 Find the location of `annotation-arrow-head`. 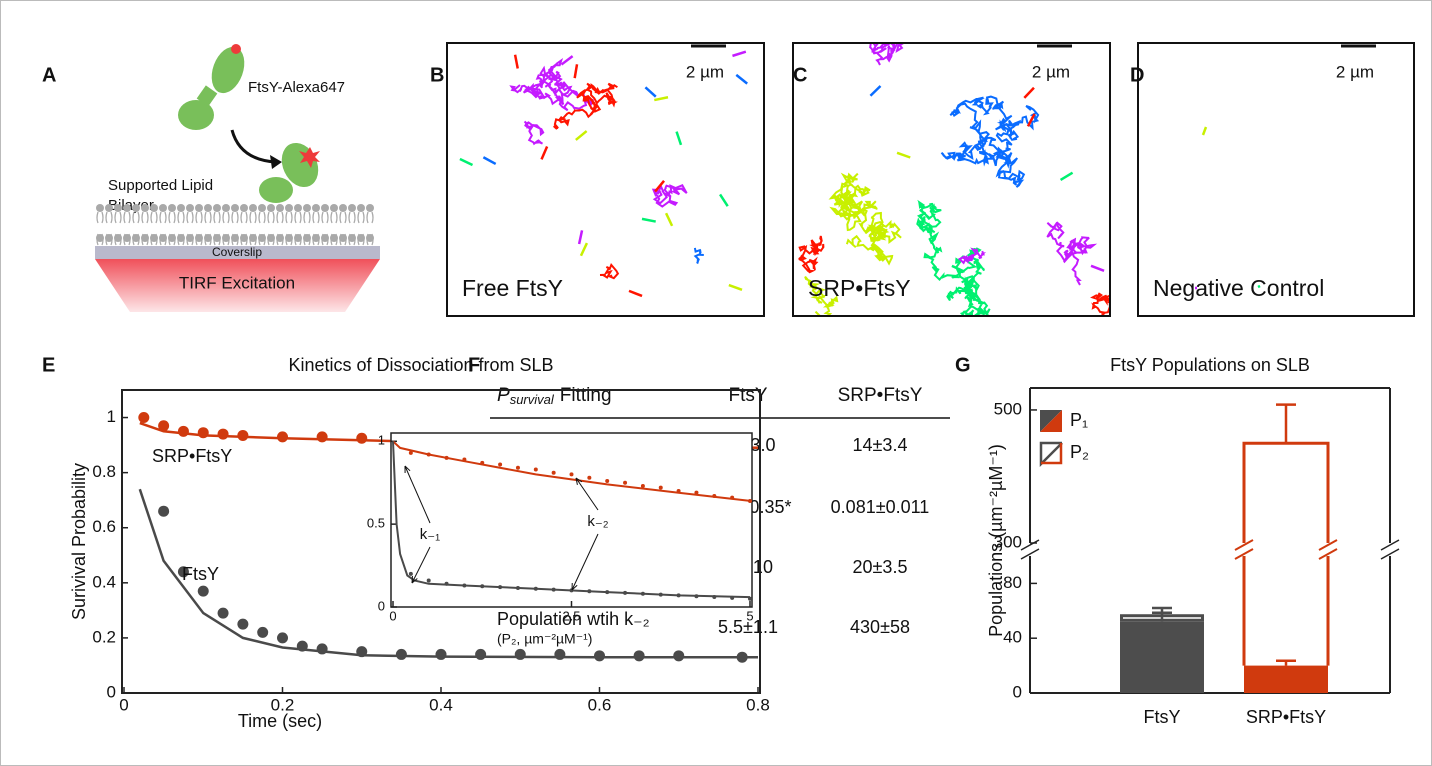

annotation-arrow-head is located at coordinates (414, 579).